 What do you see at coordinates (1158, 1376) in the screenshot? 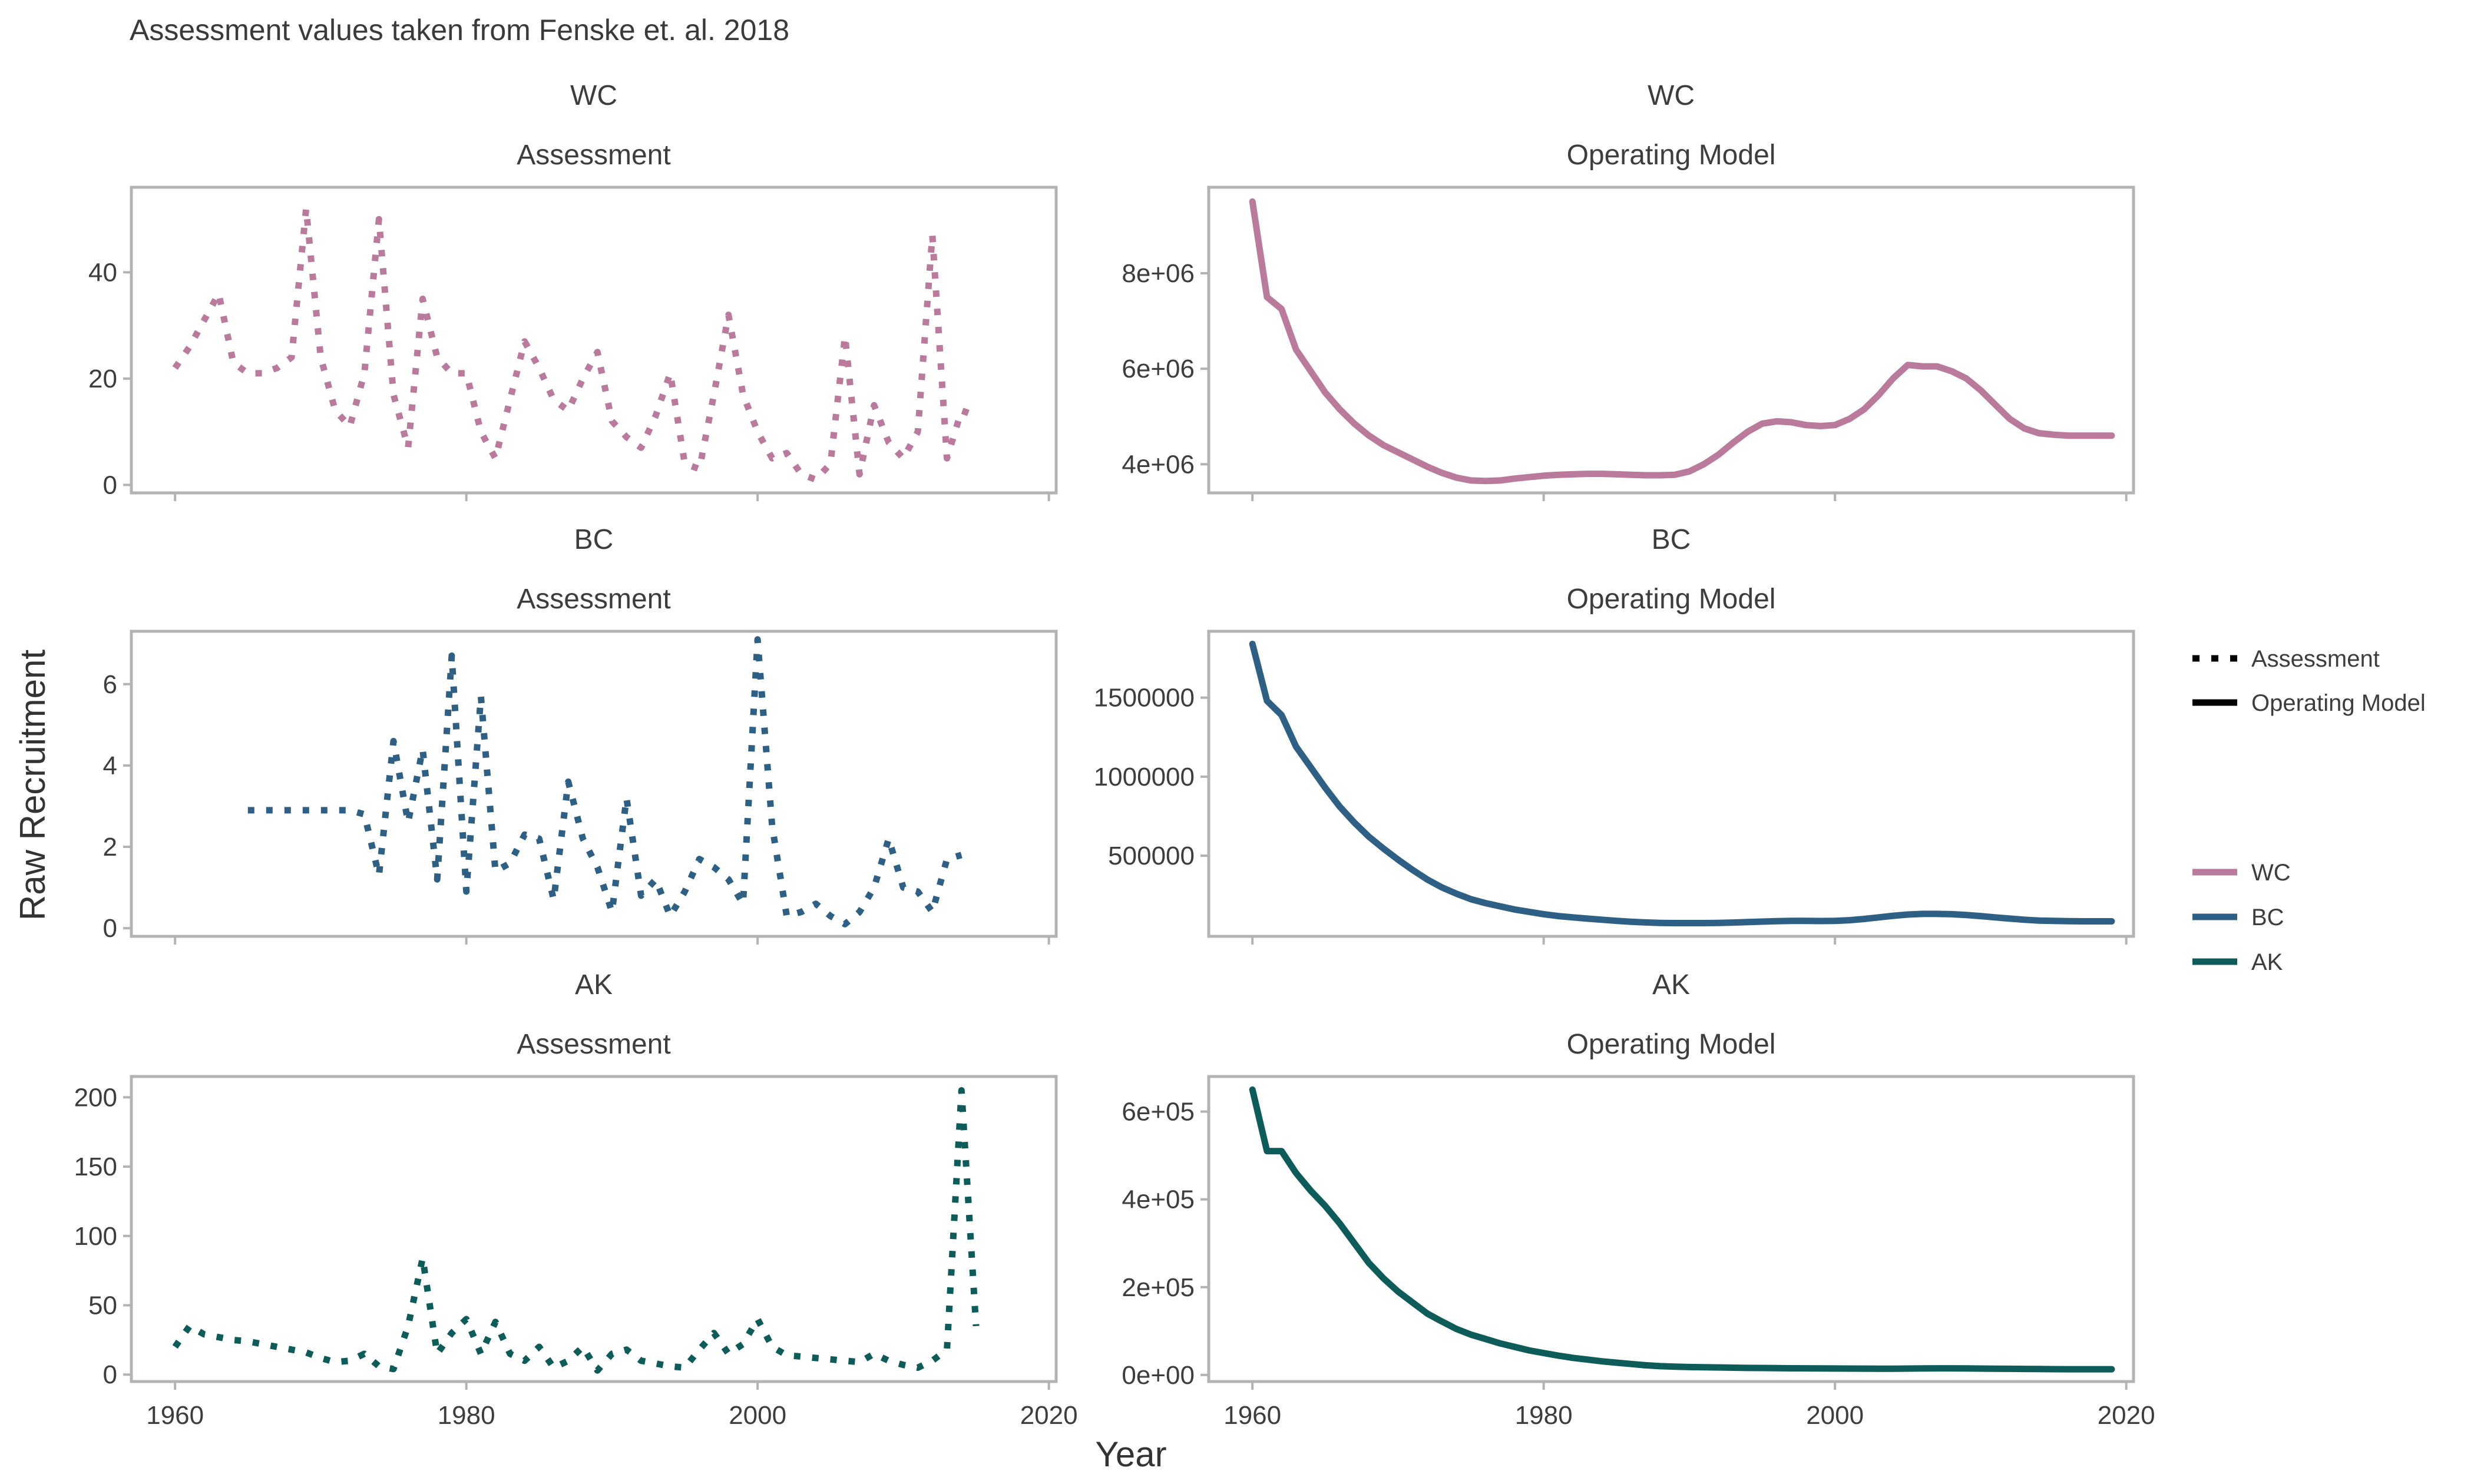
I see `y-tick-label: 0e+00` at bounding box center [1158, 1376].